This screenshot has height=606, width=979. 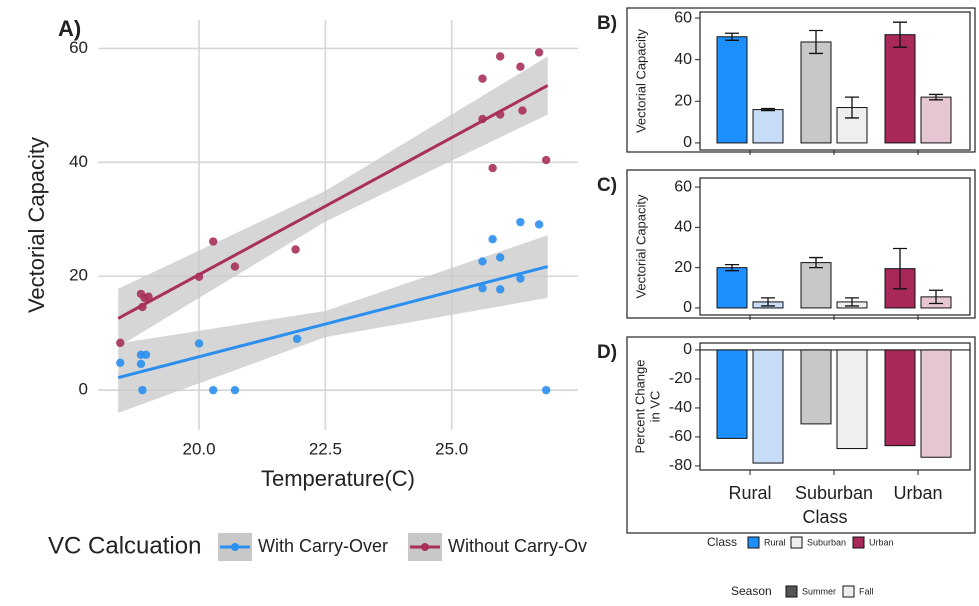 I want to click on y-axis-label: Percent Change, so click(x=639, y=407).